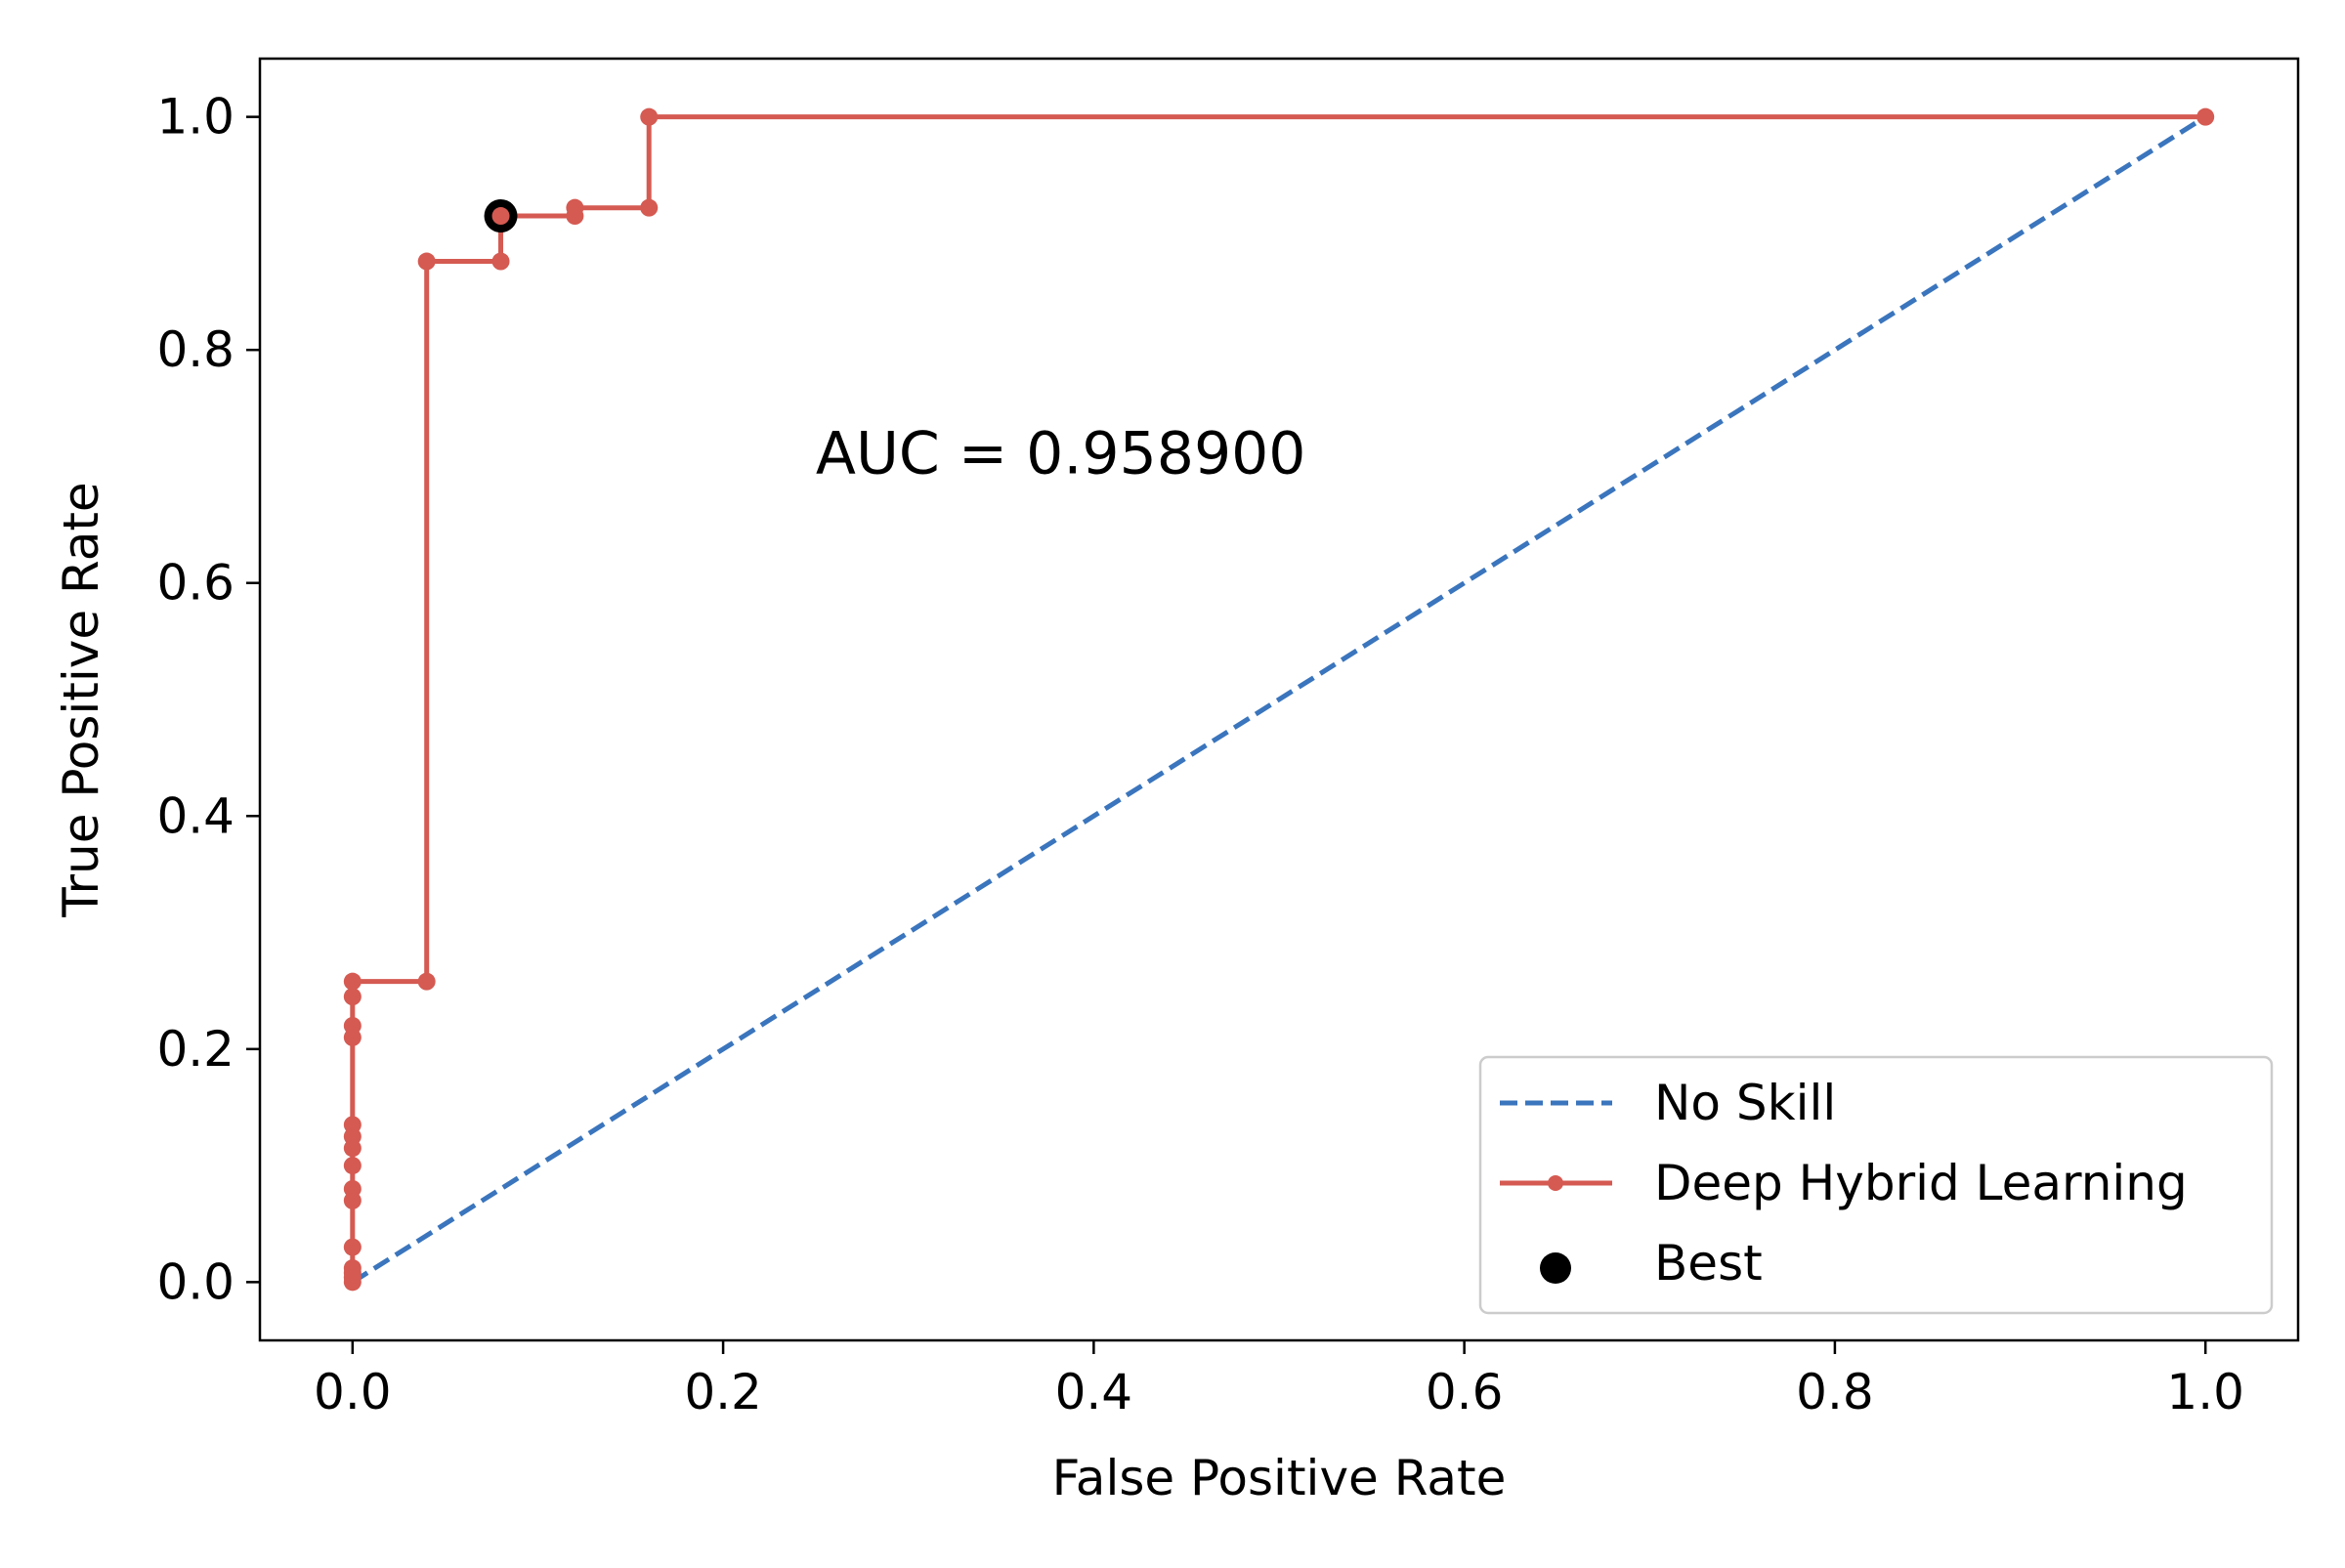 This screenshot has width=2345, height=1568. Describe the element at coordinates (1465, 1392) in the screenshot. I see `x-tick-label-3: 0.6` at that location.